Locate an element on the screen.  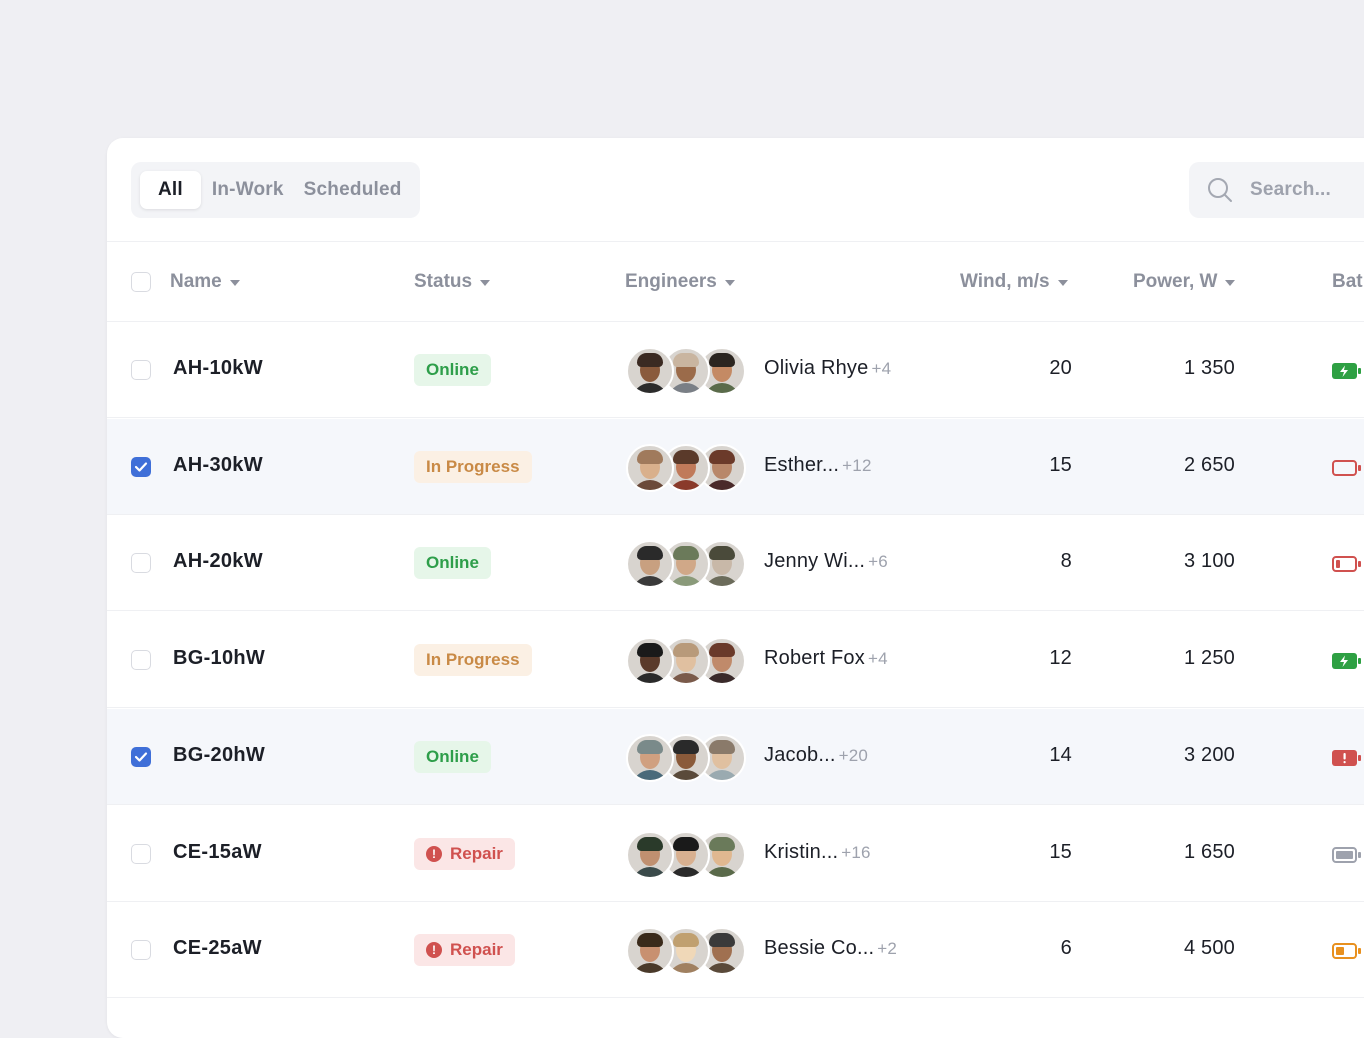
table-row: BG-10hW In Progress Robert Fox +4 12 1 250 is located at coordinates (735, 660).